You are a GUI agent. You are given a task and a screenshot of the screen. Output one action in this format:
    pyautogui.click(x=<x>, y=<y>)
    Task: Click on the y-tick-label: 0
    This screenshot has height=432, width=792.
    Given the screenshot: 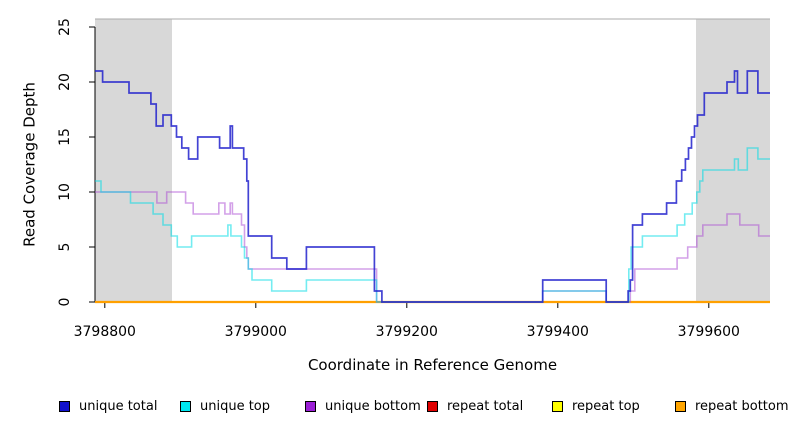 What is the action you would take?
    pyautogui.click(x=65, y=302)
    